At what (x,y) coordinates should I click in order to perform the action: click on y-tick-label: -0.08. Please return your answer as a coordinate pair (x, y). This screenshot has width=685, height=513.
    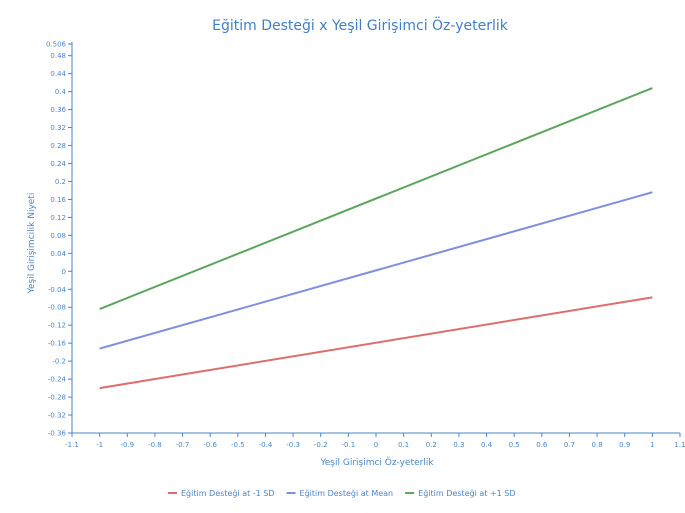
    Looking at the image, I should click on (57, 308).